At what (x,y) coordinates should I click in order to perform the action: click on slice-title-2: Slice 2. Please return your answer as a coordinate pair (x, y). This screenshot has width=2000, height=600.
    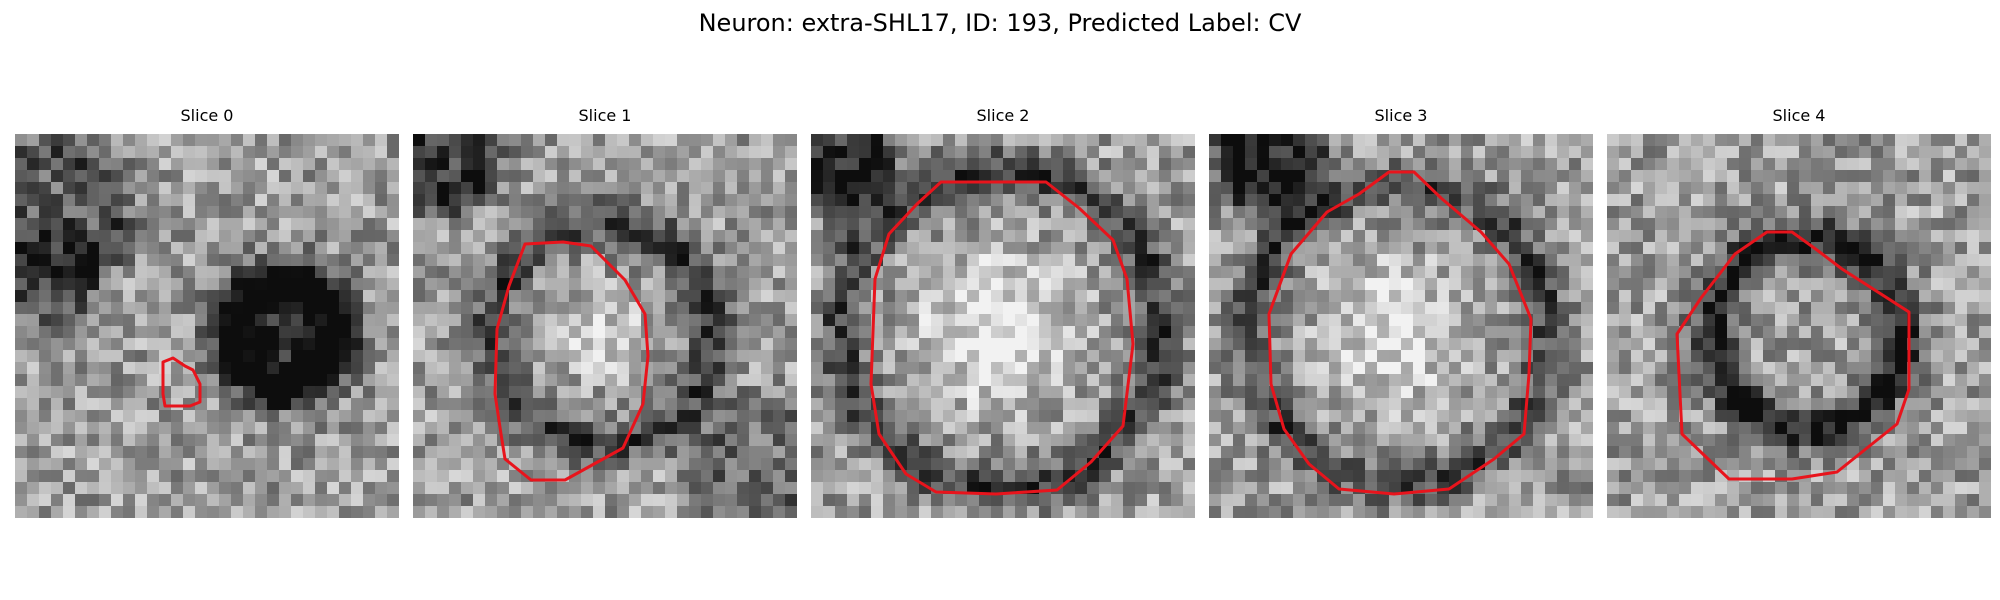
    Looking at the image, I should click on (1003, 115).